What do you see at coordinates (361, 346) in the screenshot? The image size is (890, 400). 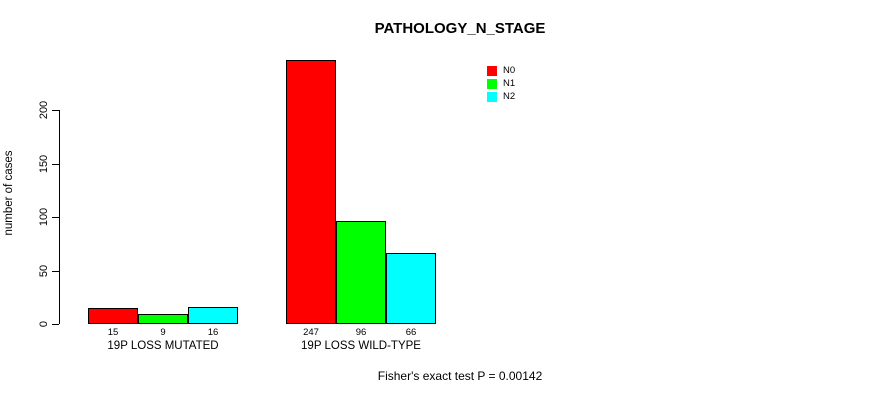 I see `x-category-label: 19P LOSS WILD-TYPE` at bounding box center [361, 346].